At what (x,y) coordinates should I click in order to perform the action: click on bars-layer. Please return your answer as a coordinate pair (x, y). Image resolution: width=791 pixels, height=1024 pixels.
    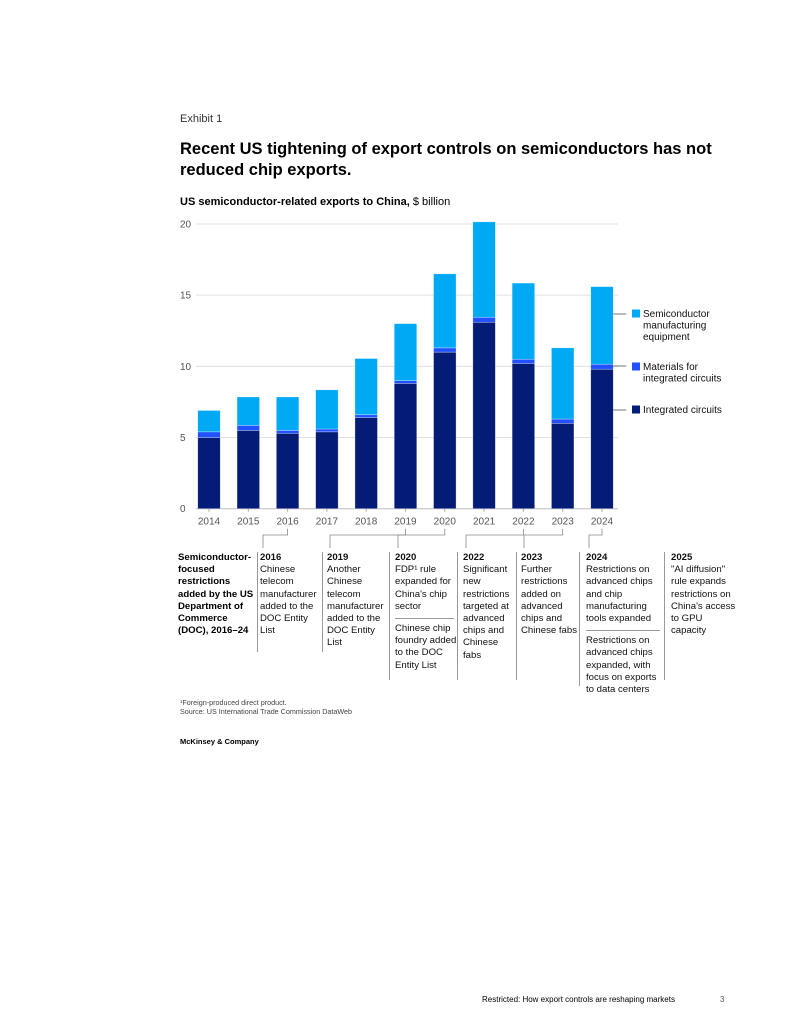
    Looking at the image, I should click on (405, 365).